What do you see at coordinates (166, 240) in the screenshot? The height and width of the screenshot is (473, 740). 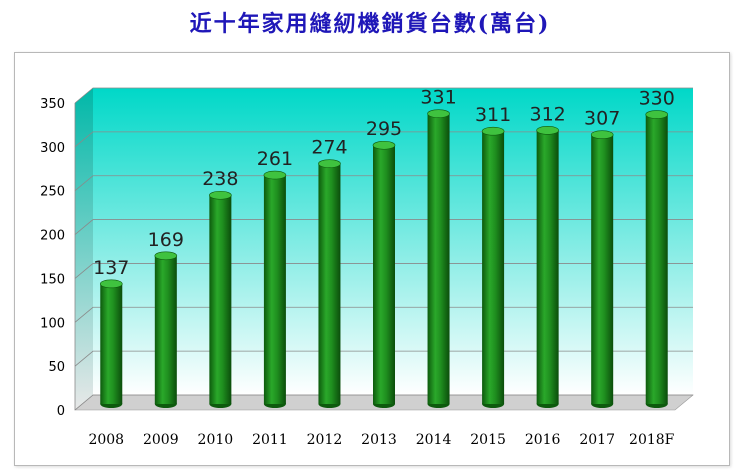 I see `data-label: 169` at bounding box center [166, 240].